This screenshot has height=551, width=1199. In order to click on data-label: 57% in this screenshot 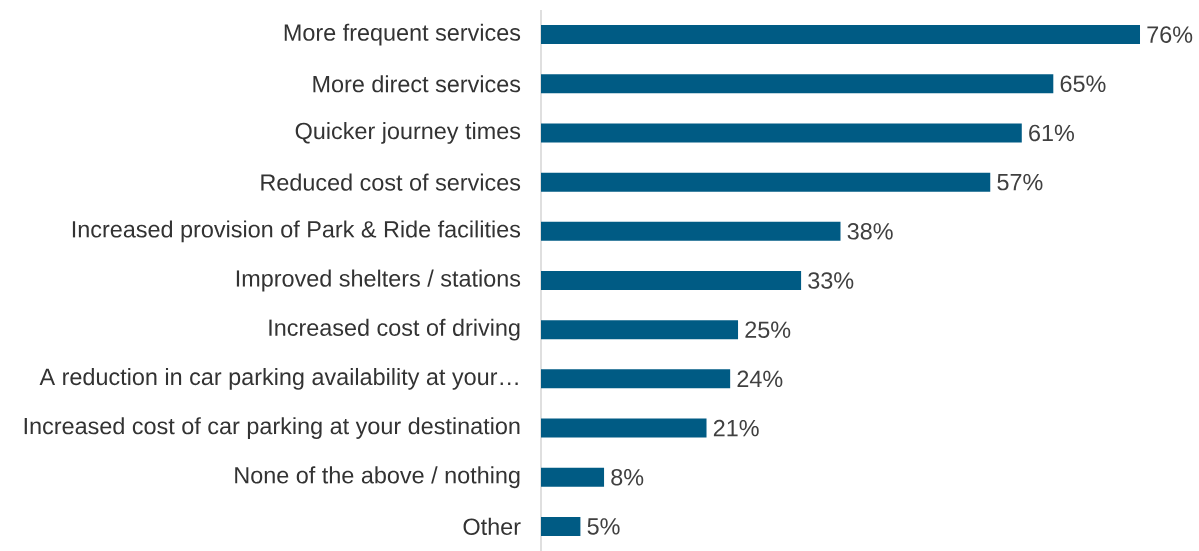, I will do `click(1020, 182)`.